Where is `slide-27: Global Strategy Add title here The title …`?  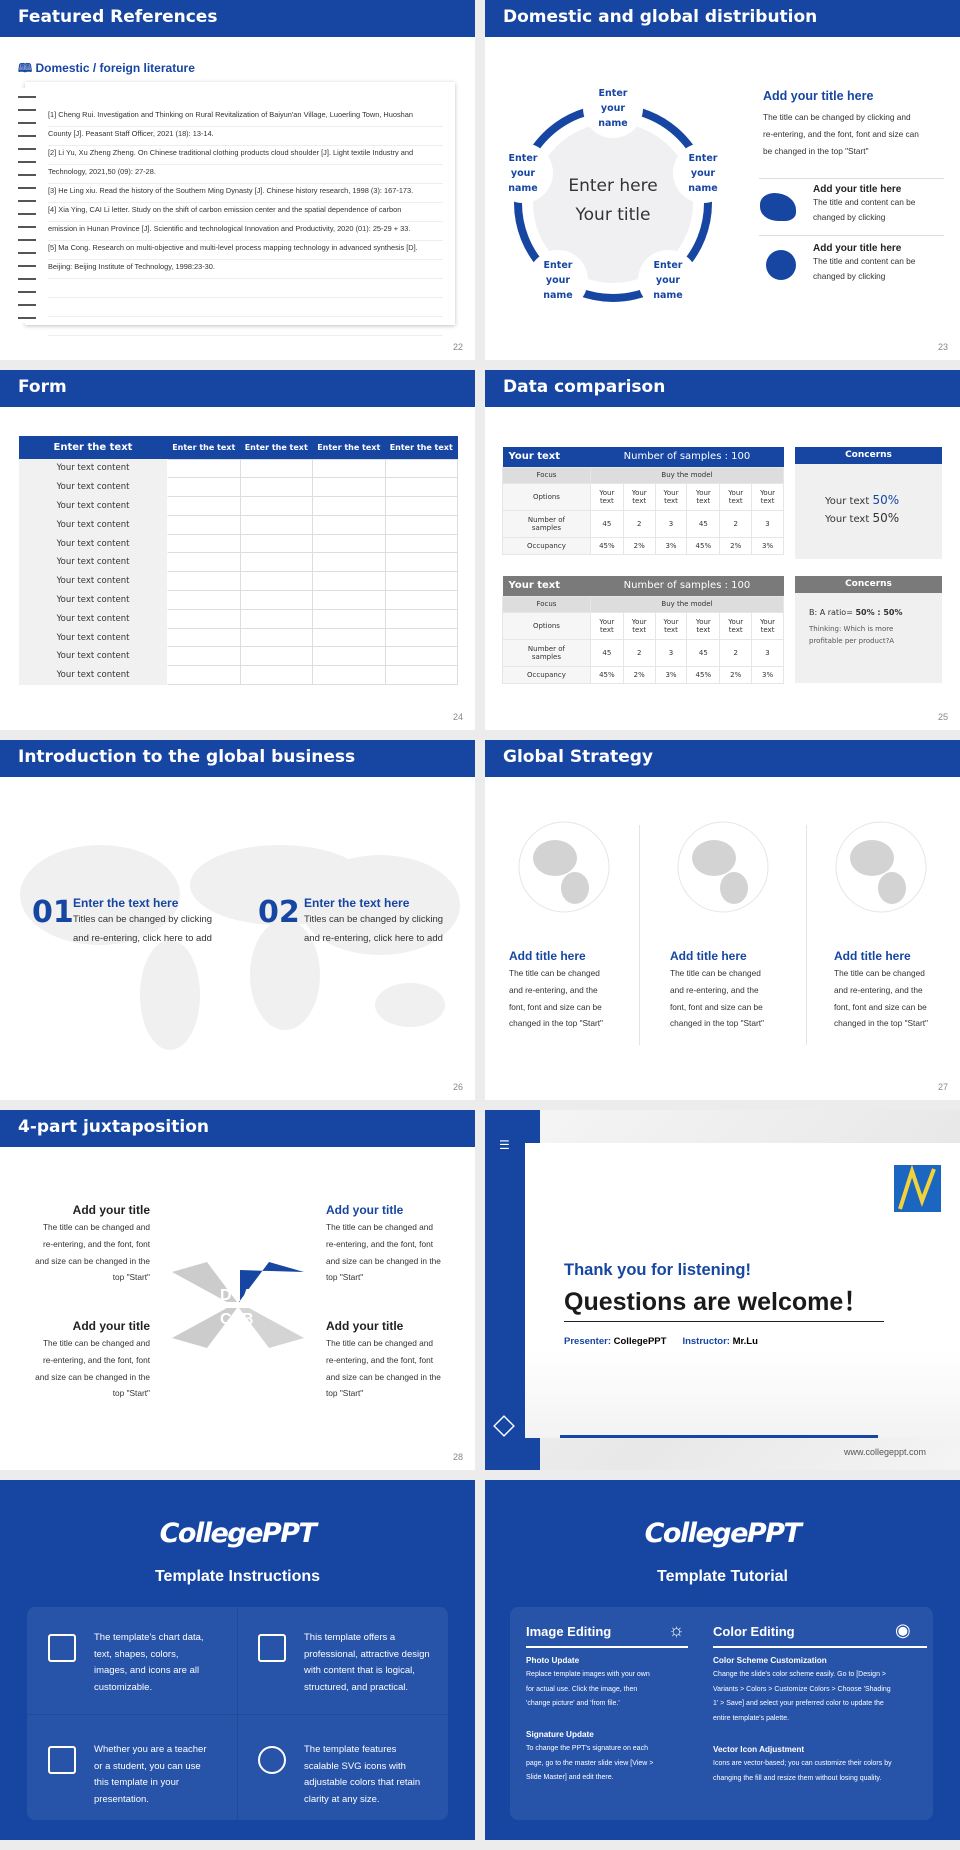
slide-27: Global Strategy Add title here The title … is located at coordinates (722, 920).